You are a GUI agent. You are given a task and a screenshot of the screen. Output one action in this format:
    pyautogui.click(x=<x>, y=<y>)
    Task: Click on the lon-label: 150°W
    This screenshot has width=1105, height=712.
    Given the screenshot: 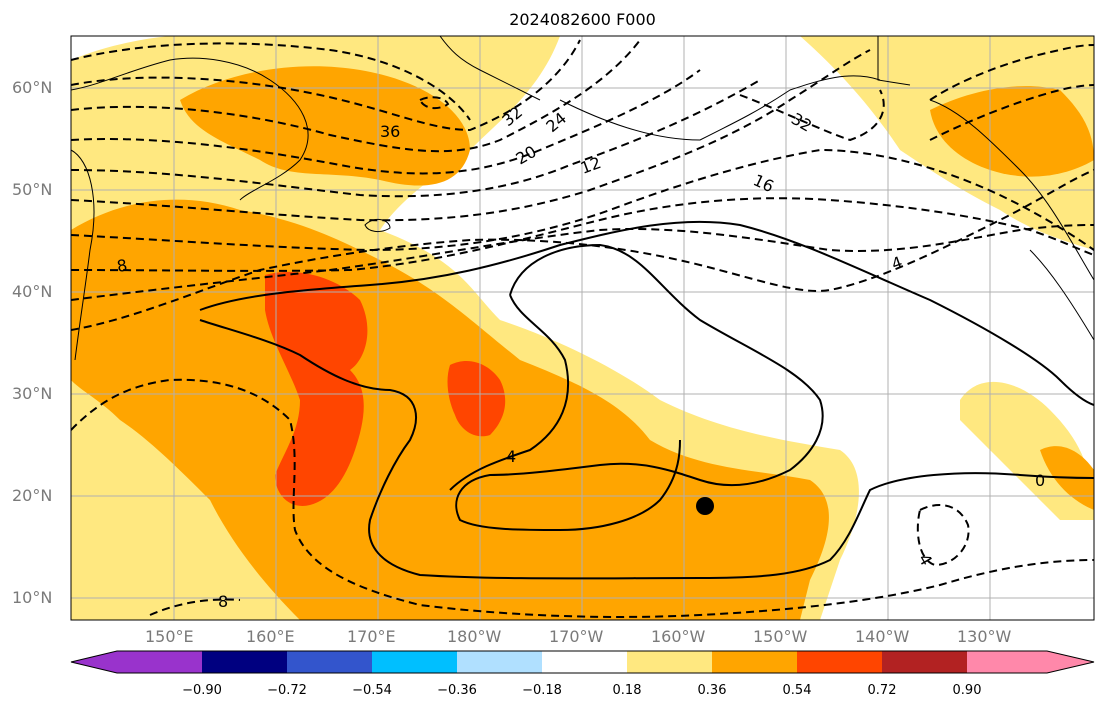 What is the action you would take?
    pyautogui.click(x=780, y=636)
    